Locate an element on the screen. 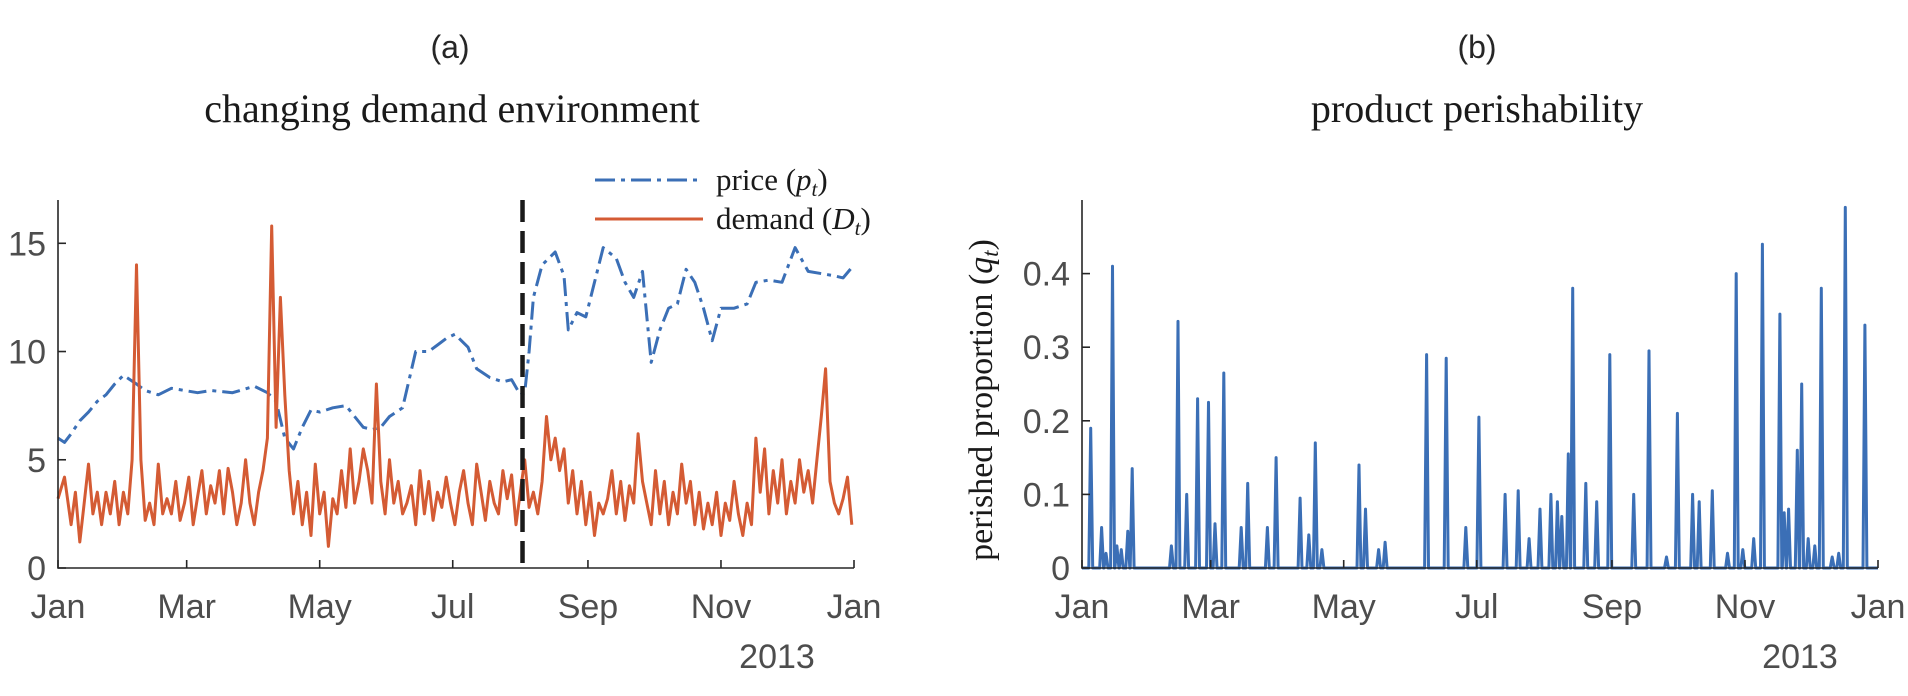 The width and height of the screenshot is (1908, 696). y-ticks-b: 0 0.1 0.2 0.3 0.4 is located at coordinates (1056, 422).